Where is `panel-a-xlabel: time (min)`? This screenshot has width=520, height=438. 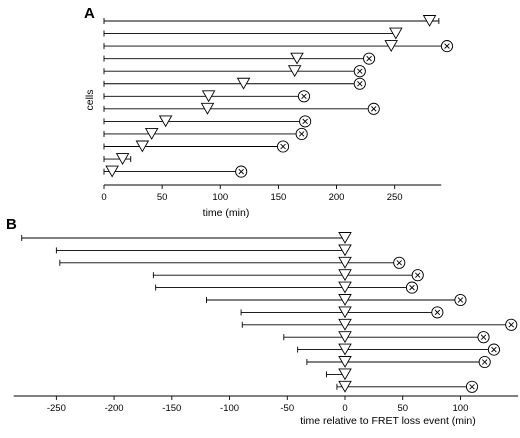
panel-a-xlabel: time (min) is located at coordinates (226, 213).